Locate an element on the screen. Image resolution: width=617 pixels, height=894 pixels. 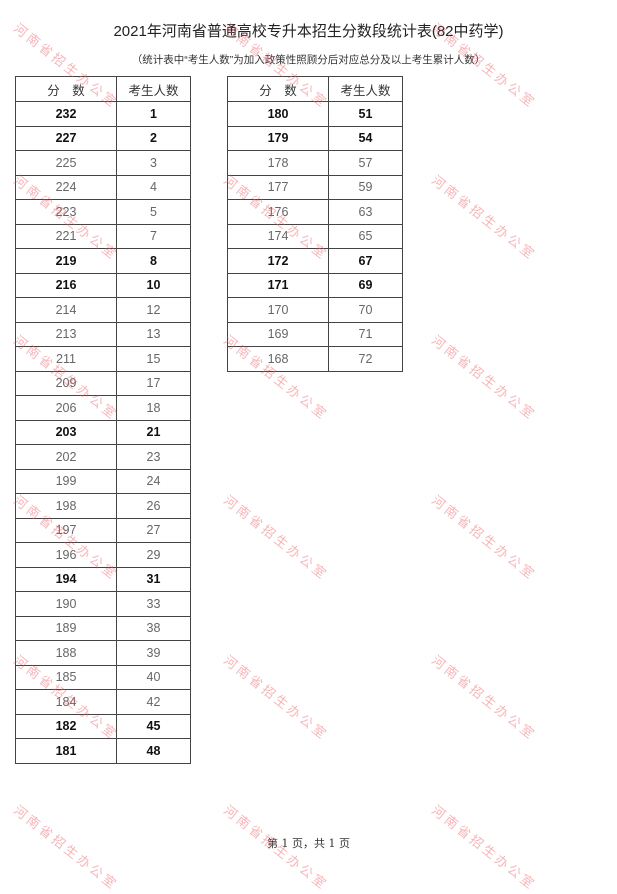
score-cell: 170 is located at coordinates (278, 310).